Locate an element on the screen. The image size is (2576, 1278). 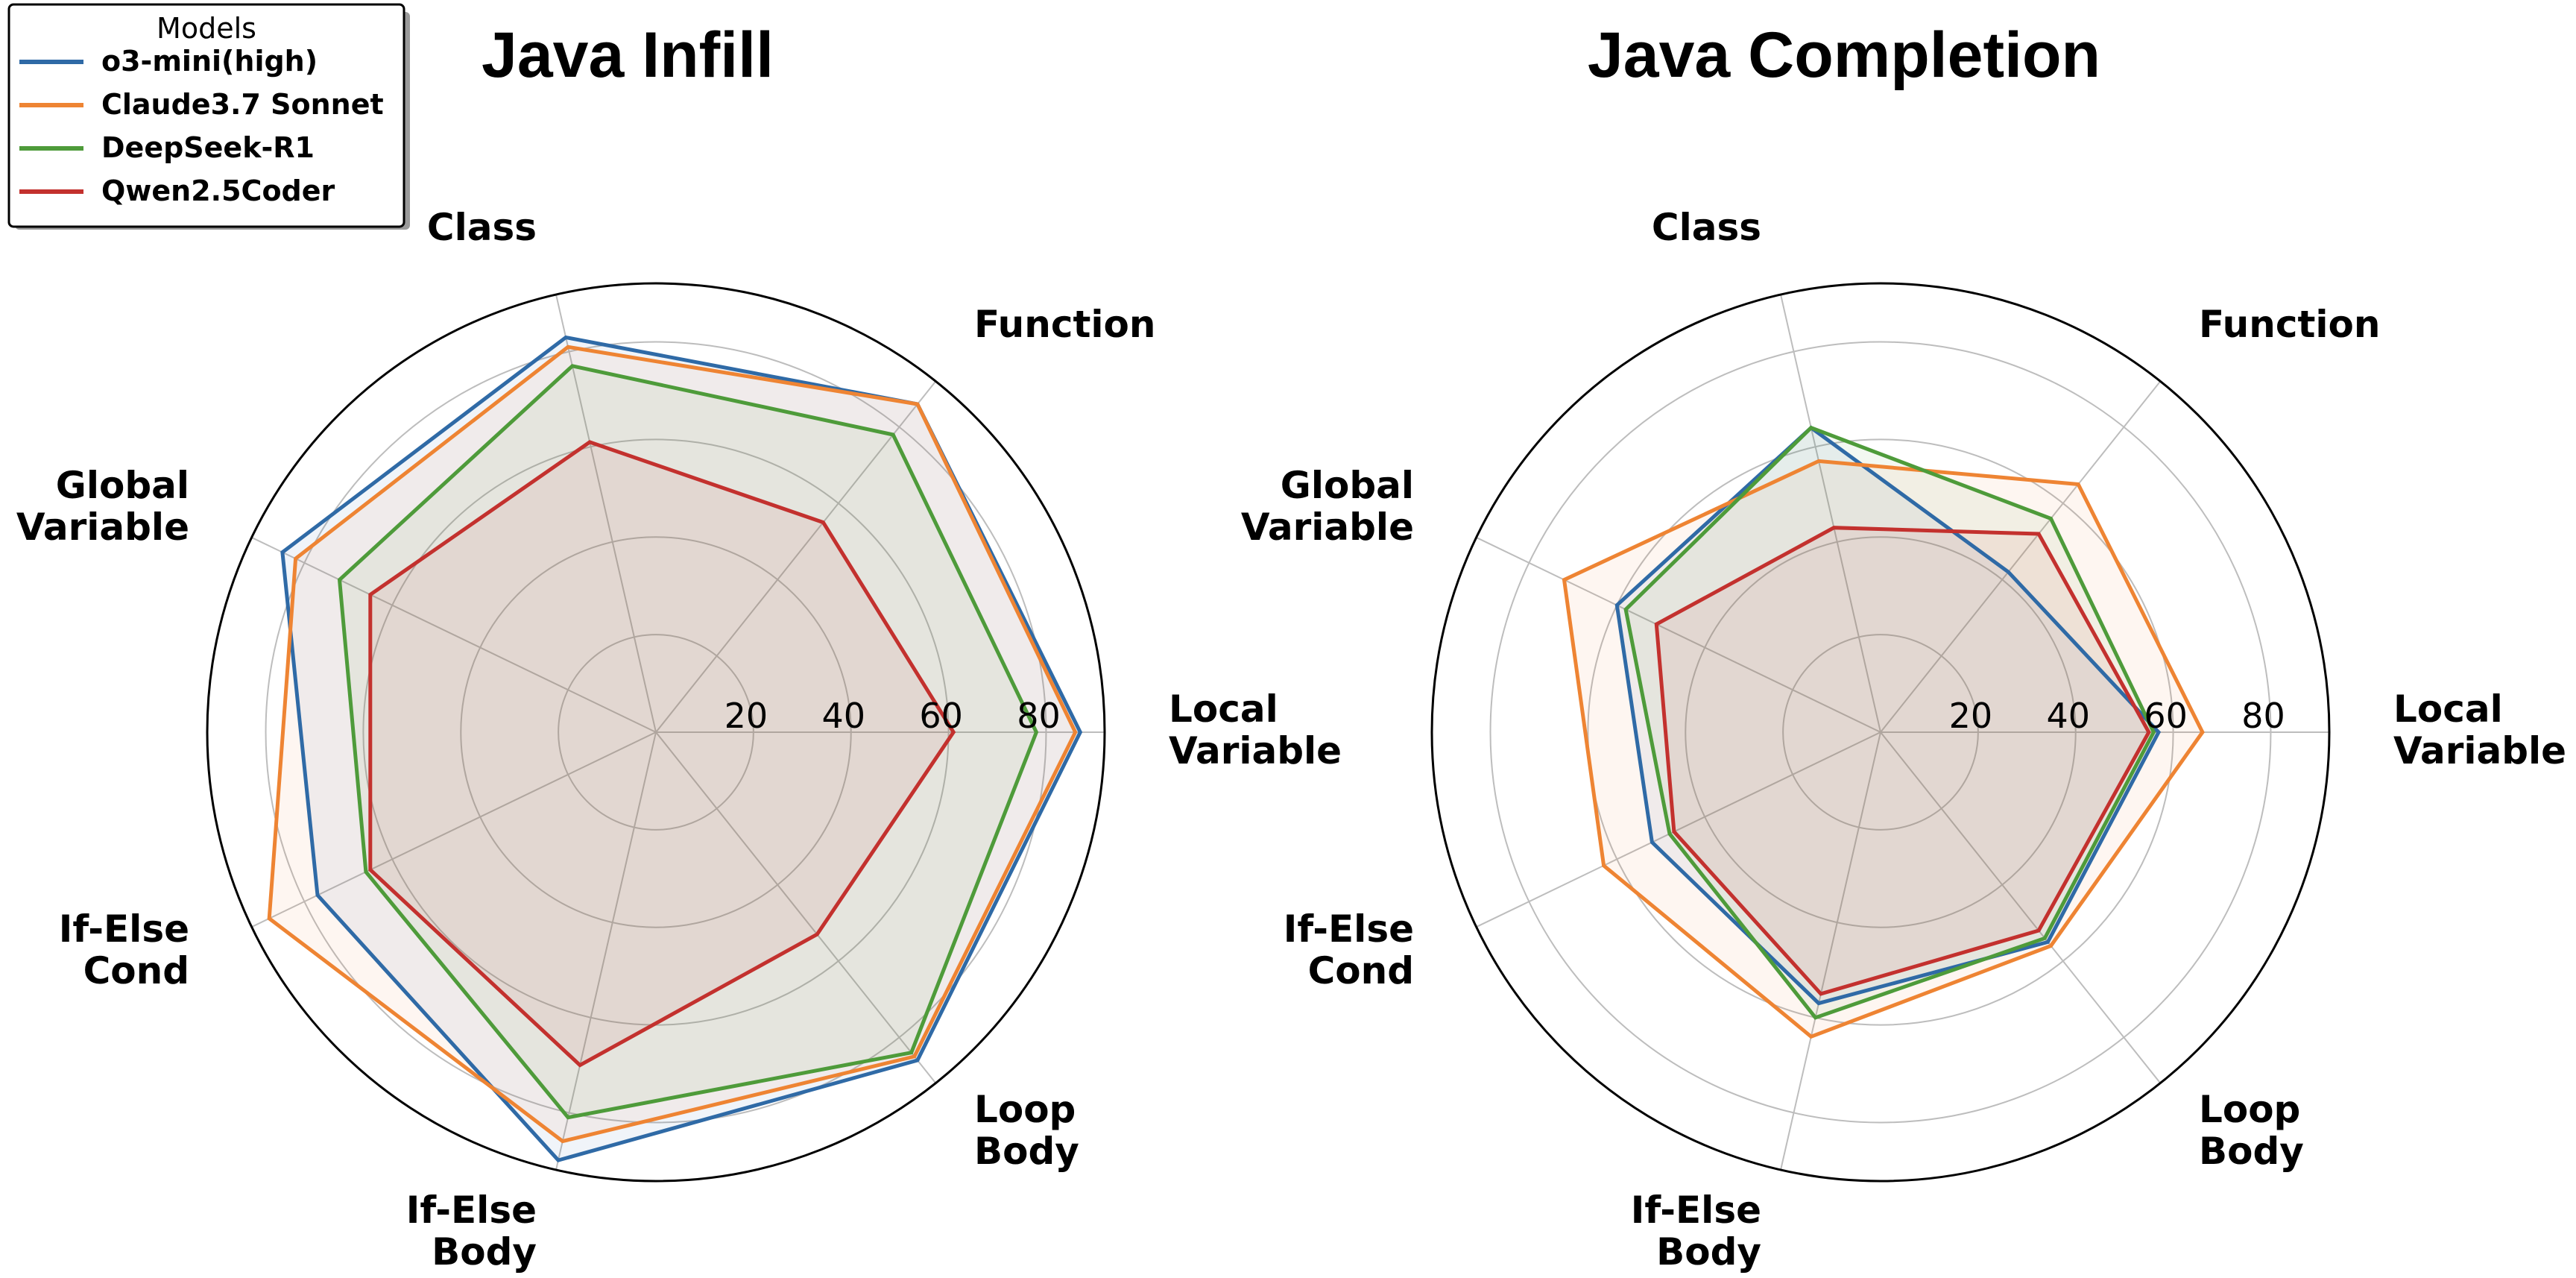
legend-box is located at coordinates (206, 115).